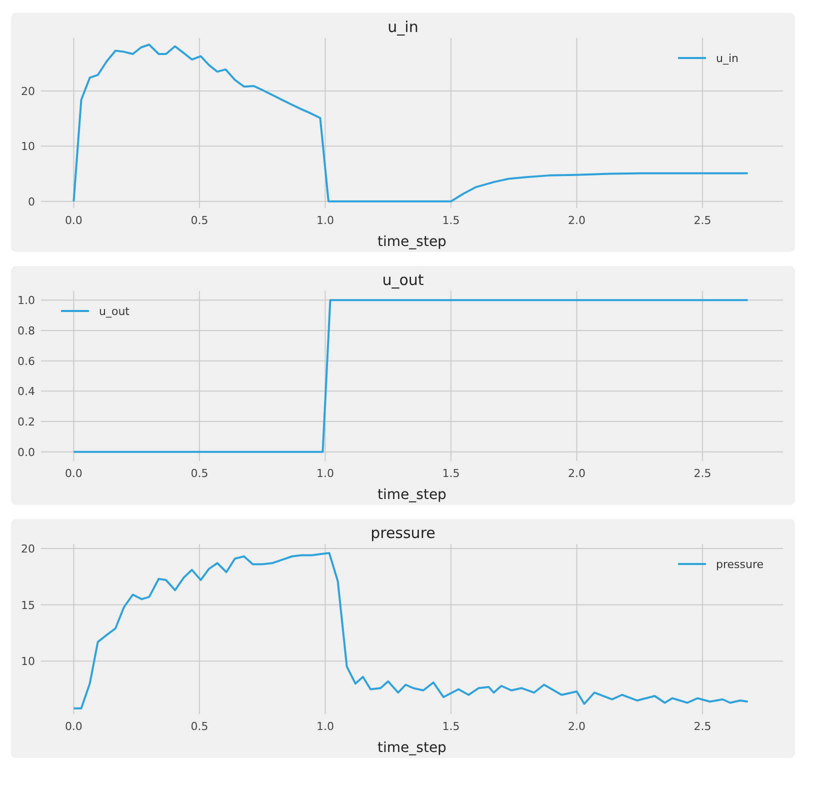 The image size is (818, 791). I want to click on y-tick-label: 0.8, so click(26, 331).